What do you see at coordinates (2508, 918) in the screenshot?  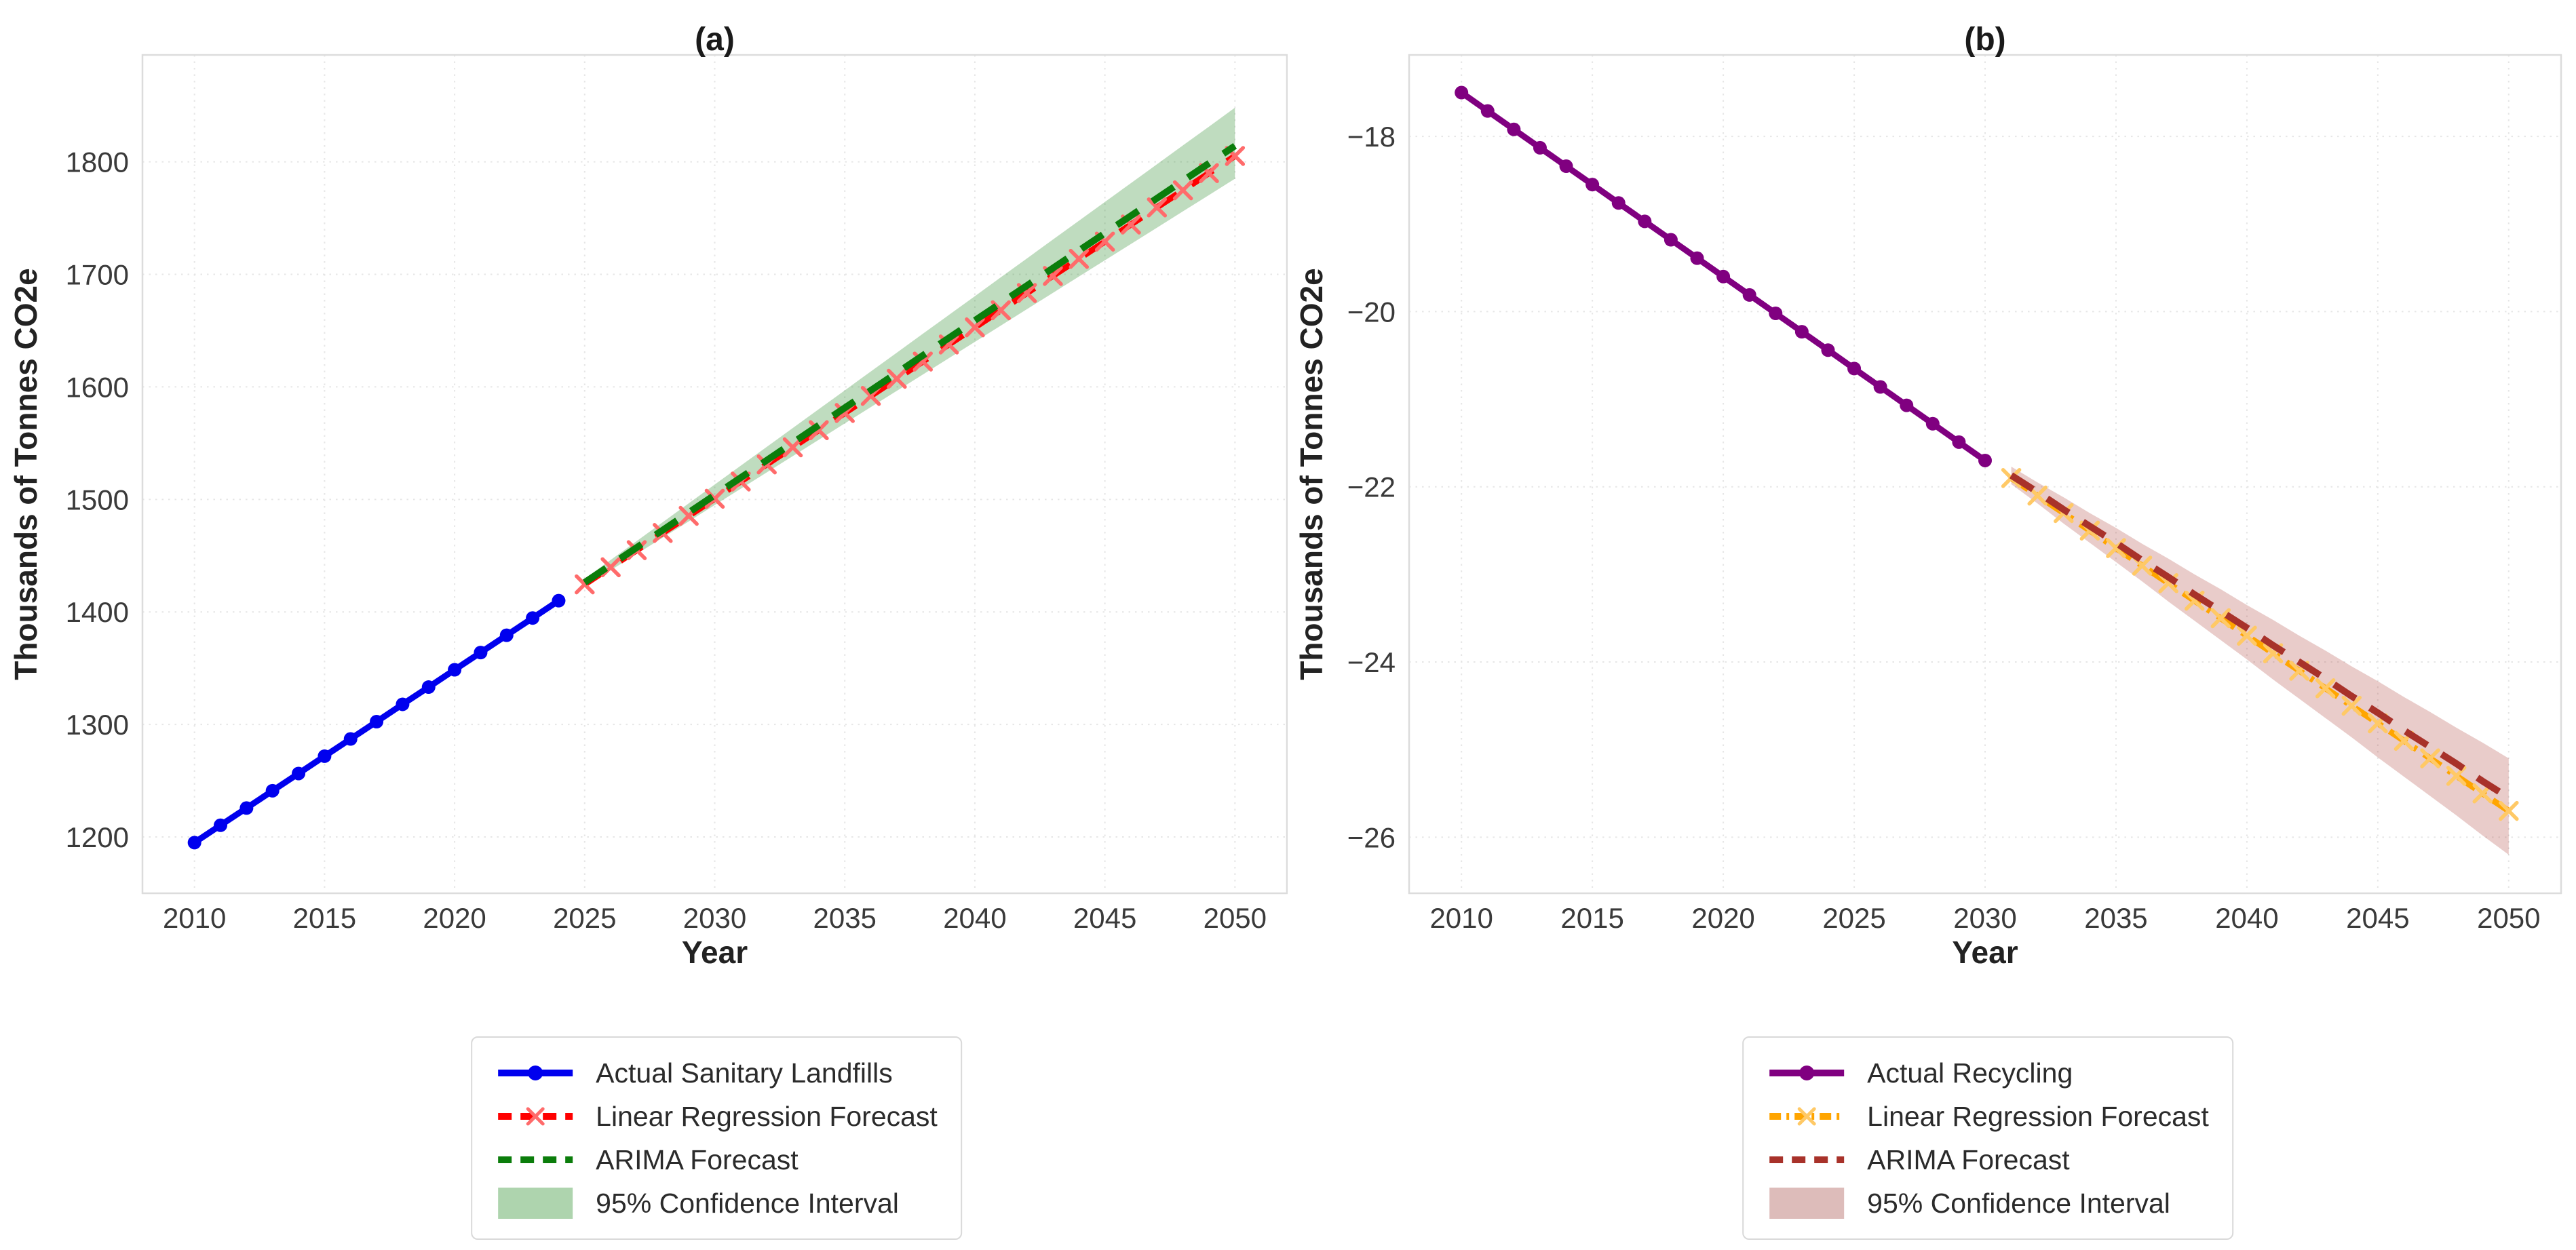 I see `x-tick-label: 2050` at bounding box center [2508, 918].